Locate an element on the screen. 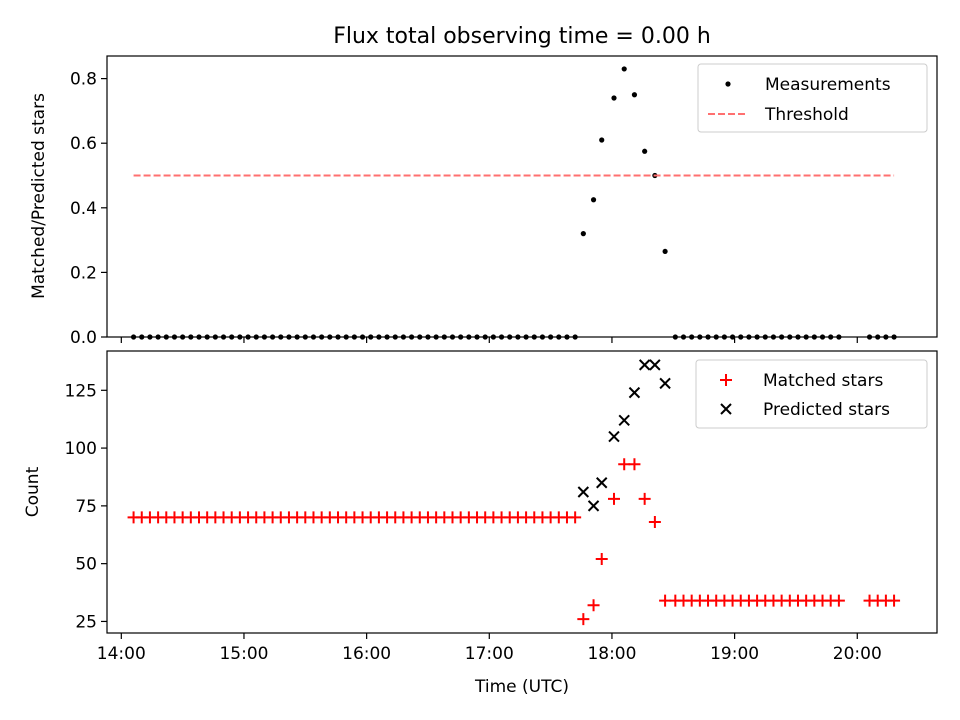 The width and height of the screenshot is (960, 720). bottom-y-tick-label: 100 is located at coordinates (81, 449).